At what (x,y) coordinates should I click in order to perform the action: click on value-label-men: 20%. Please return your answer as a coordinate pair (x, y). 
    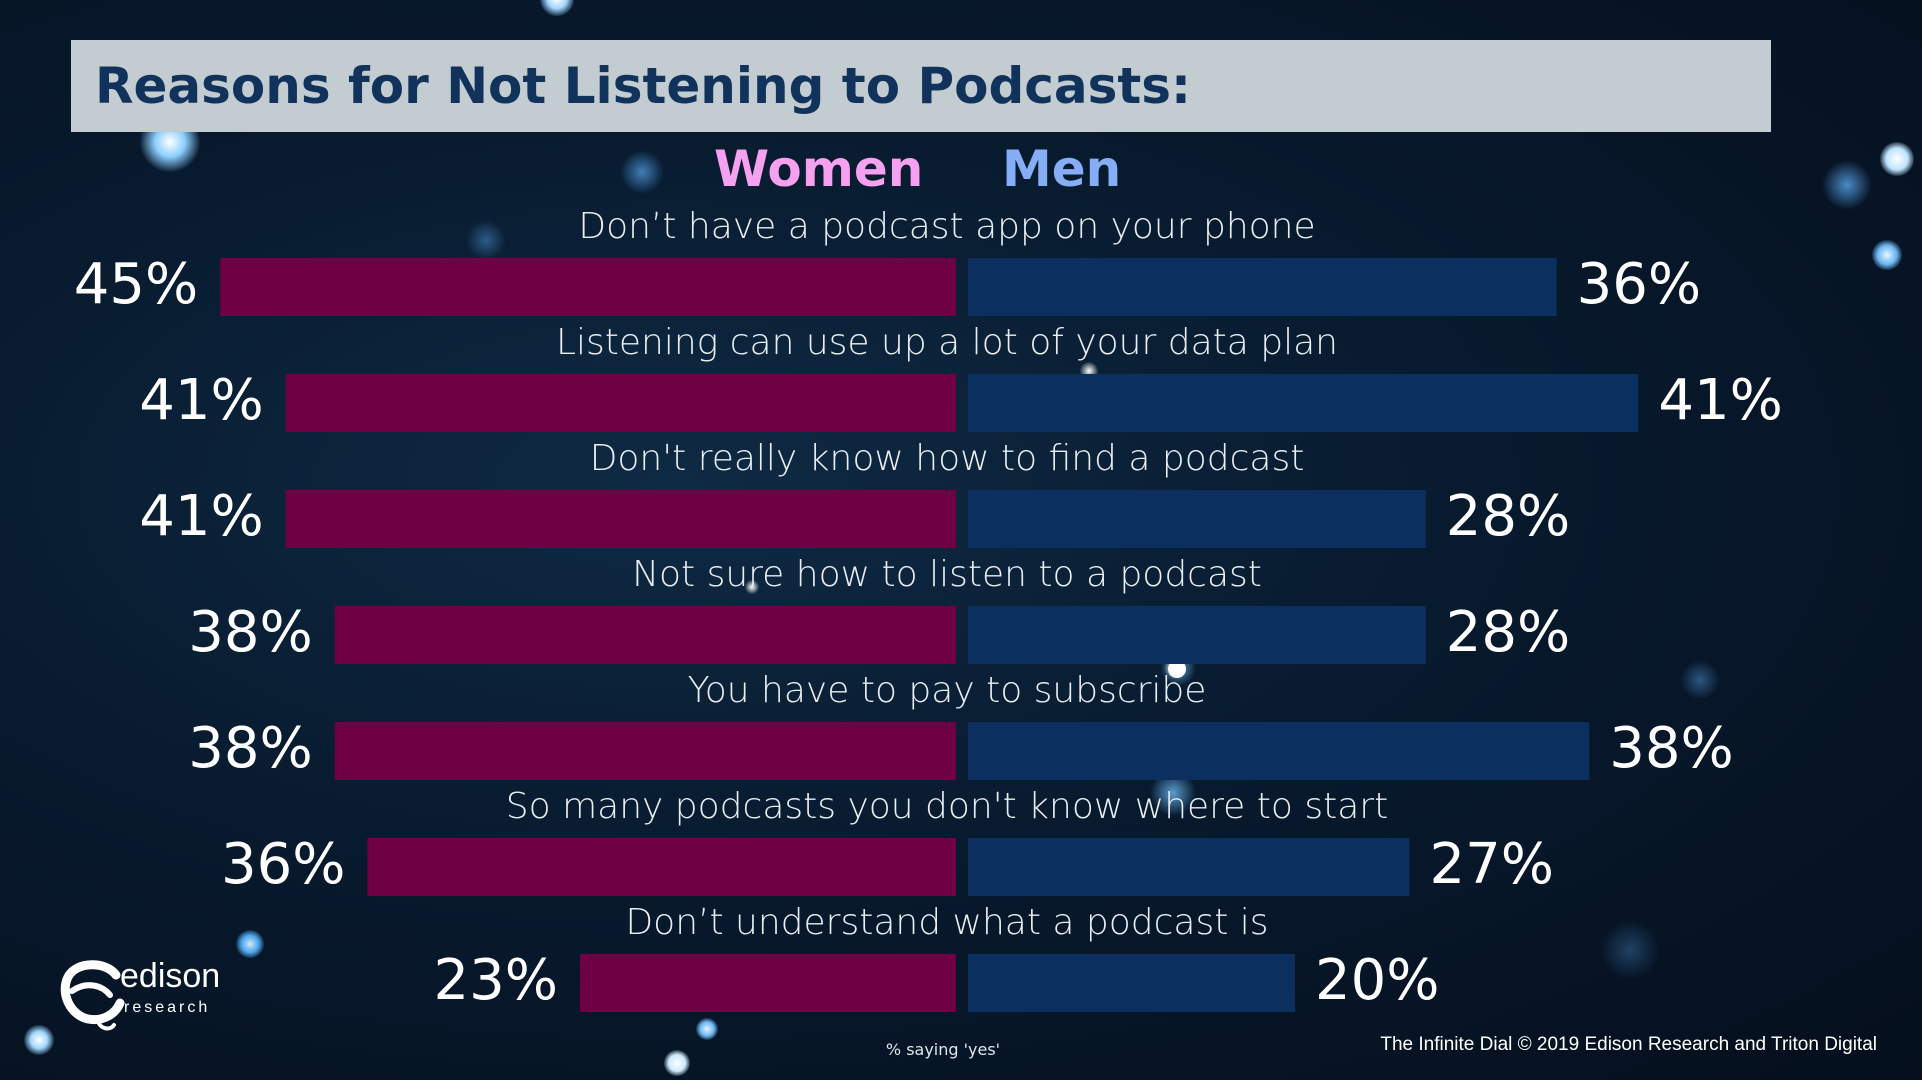
    Looking at the image, I should click on (1377, 980).